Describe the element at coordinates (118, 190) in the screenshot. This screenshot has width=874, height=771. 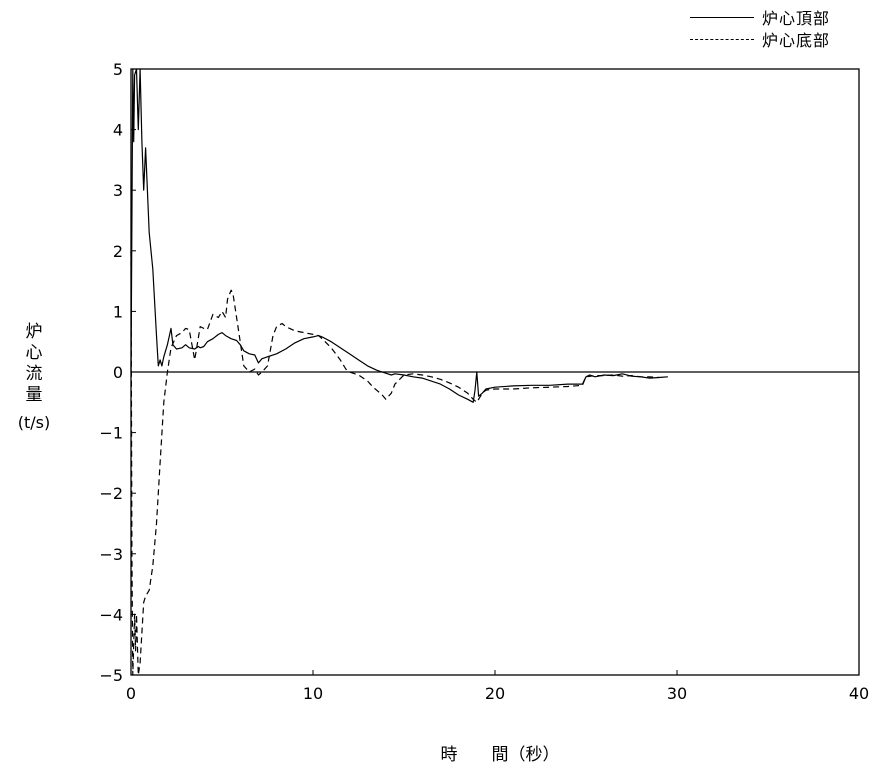
I see `y-tick-label: 3` at that location.